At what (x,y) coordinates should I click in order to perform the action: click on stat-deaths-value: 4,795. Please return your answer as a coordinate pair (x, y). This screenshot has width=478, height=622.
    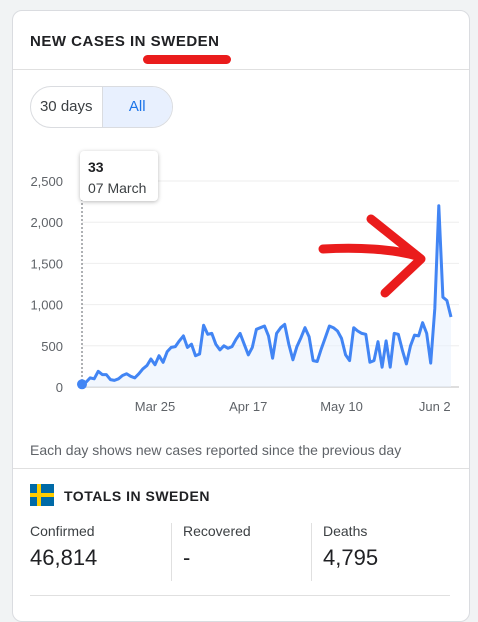
    Looking at the image, I should click on (351, 557).